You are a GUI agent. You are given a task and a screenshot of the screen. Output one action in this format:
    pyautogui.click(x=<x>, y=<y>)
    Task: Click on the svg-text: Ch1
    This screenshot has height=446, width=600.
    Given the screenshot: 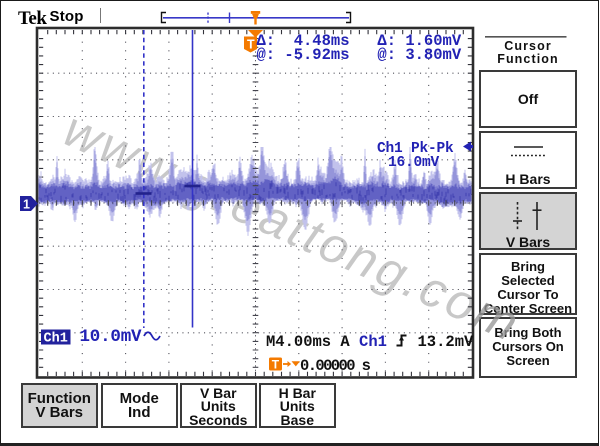 What is the action you would take?
    pyautogui.click(x=56, y=339)
    